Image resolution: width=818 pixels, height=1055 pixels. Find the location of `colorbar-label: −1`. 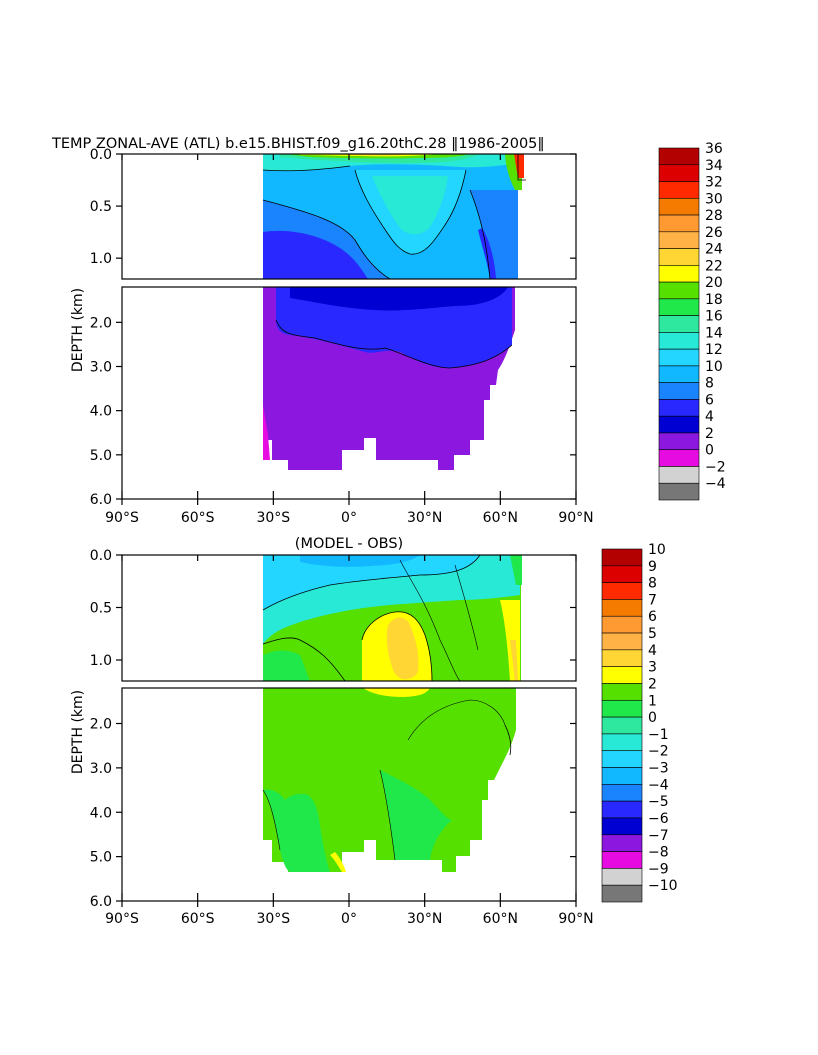

colorbar-label: −1 is located at coordinates (658, 735).